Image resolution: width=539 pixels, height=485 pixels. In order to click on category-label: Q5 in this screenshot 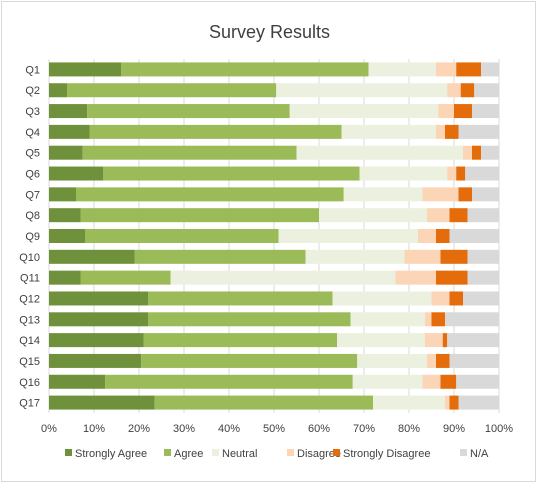, I will do `click(32, 154)`.